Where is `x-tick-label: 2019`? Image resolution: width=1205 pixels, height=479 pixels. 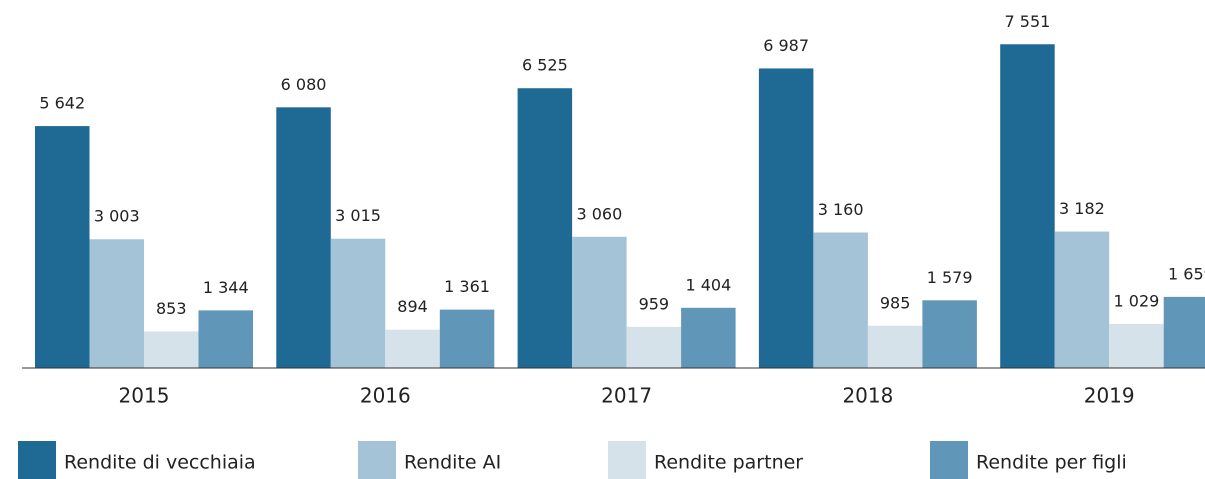 x-tick-label: 2019 is located at coordinates (1109, 396).